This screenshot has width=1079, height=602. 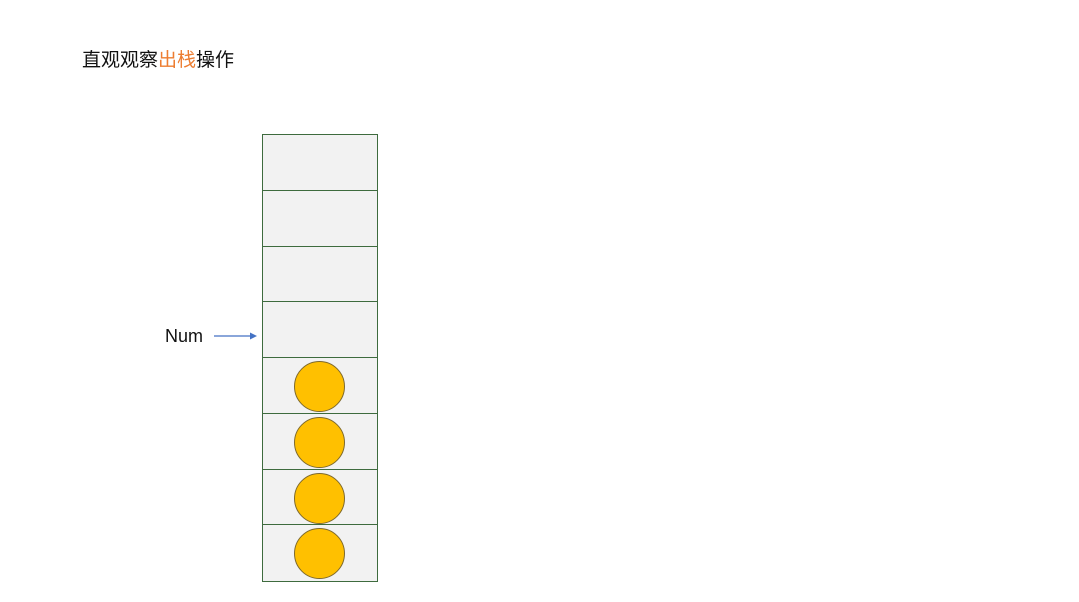 What do you see at coordinates (177, 60) in the screenshot?
I see `title-highlight: 出栈` at bounding box center [177, 60].